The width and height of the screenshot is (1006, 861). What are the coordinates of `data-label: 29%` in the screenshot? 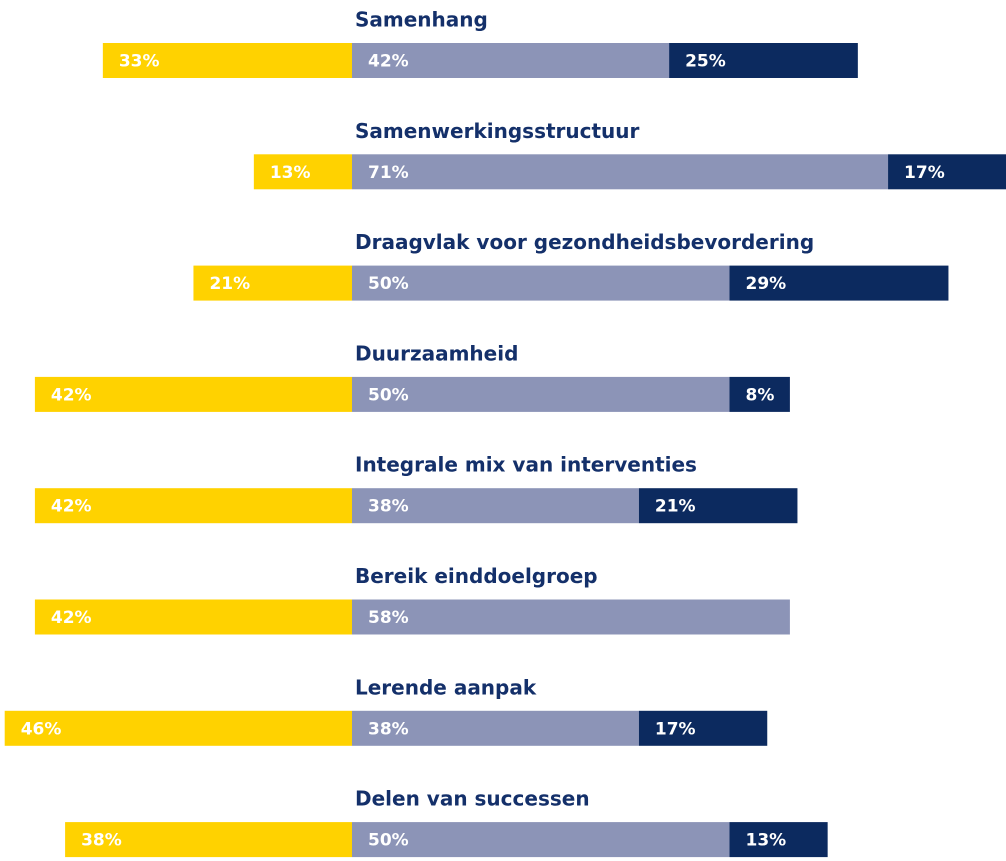 It's located at (766, 284).